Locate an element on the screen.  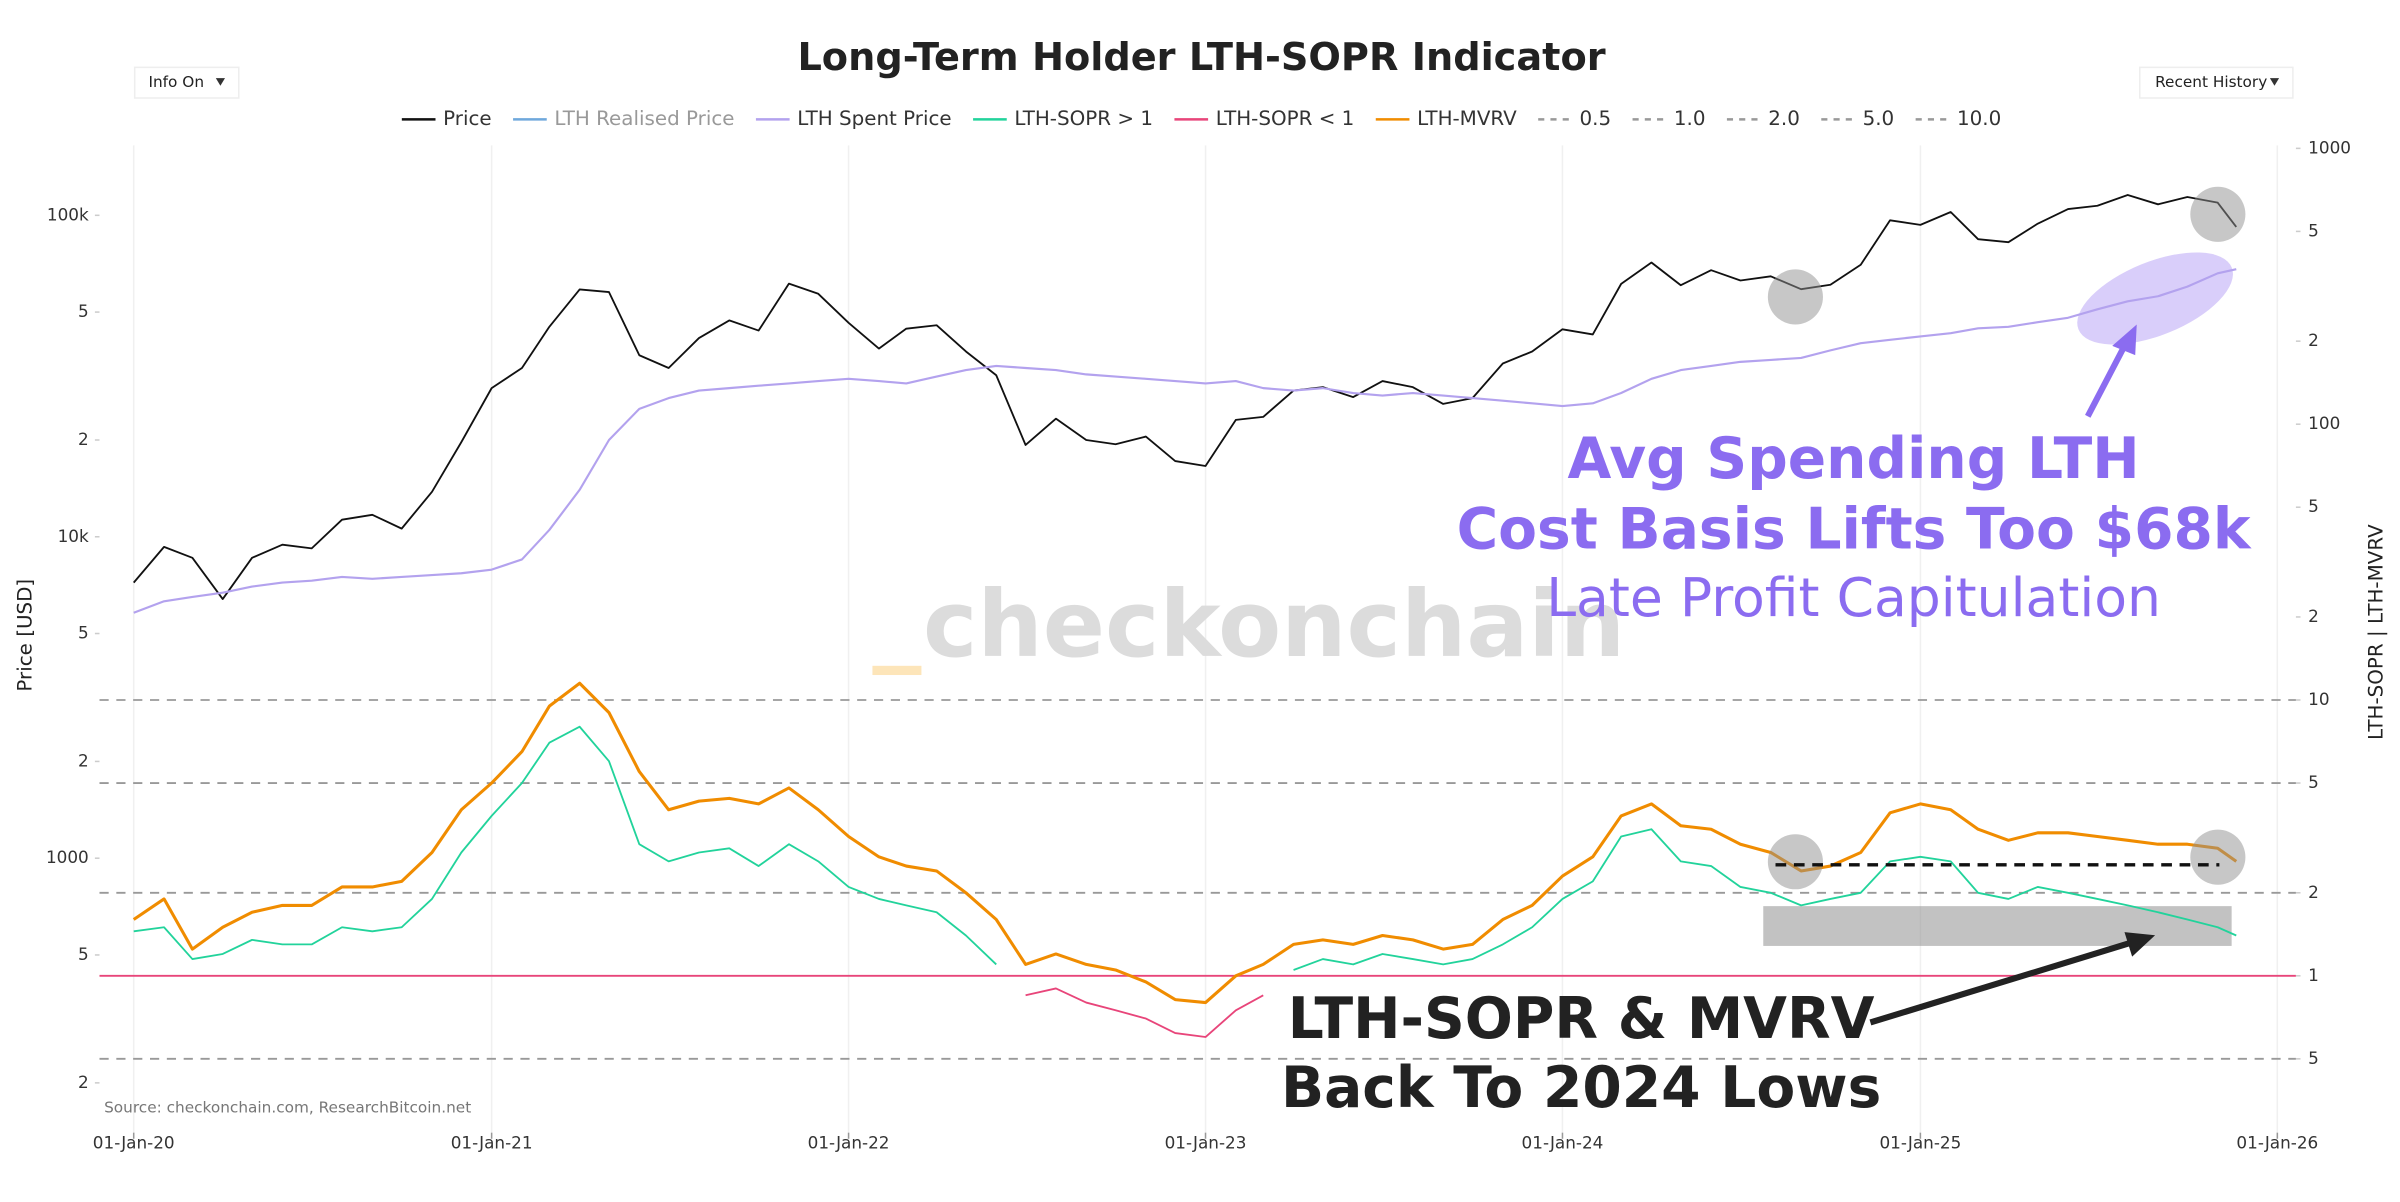
x-tick-label: 01-Jan-23 is located at coordinates (1206, 1142).